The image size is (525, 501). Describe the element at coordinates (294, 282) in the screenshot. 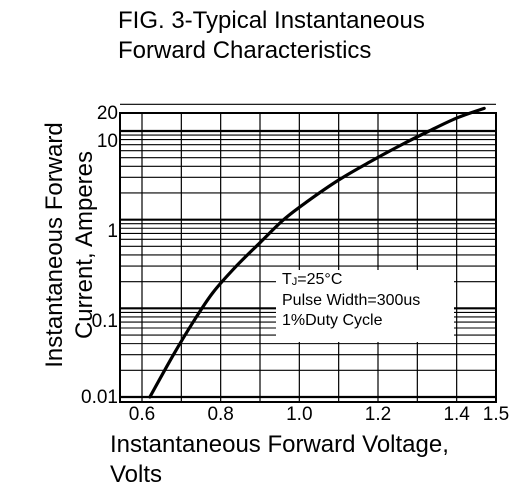

I see `tj-subscript: J` at that location.